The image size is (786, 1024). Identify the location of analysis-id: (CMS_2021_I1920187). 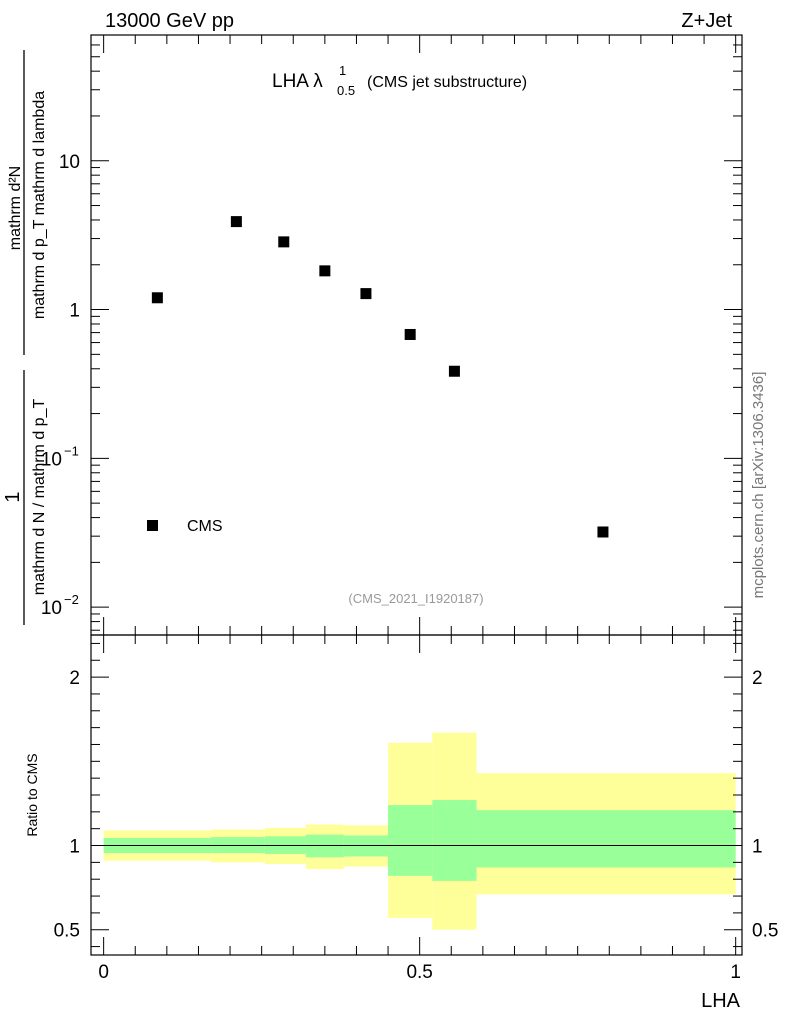
(415, 598).